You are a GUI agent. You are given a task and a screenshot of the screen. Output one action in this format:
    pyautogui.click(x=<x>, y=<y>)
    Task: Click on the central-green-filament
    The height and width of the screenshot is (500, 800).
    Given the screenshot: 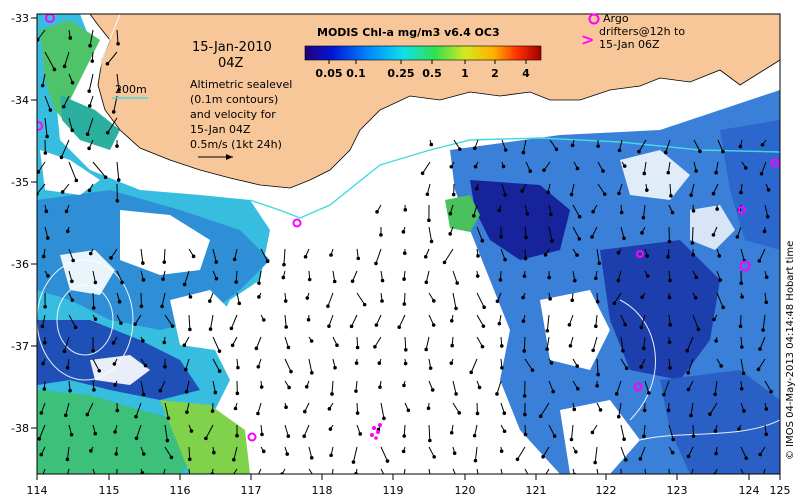 What is the action you would take?
    pyautogui.click(x=462, y=213)
    